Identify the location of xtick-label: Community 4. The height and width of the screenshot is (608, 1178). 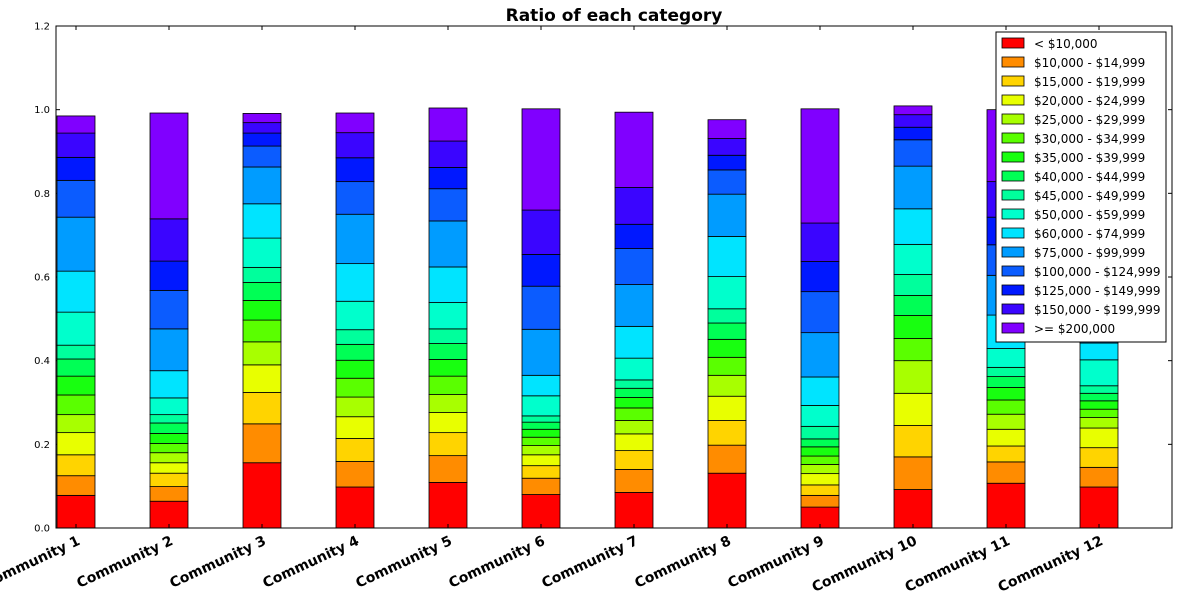
(310, 562).